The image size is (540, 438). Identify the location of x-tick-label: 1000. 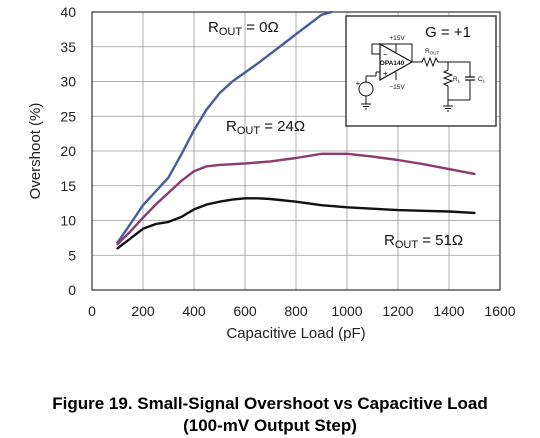
(346, 311).